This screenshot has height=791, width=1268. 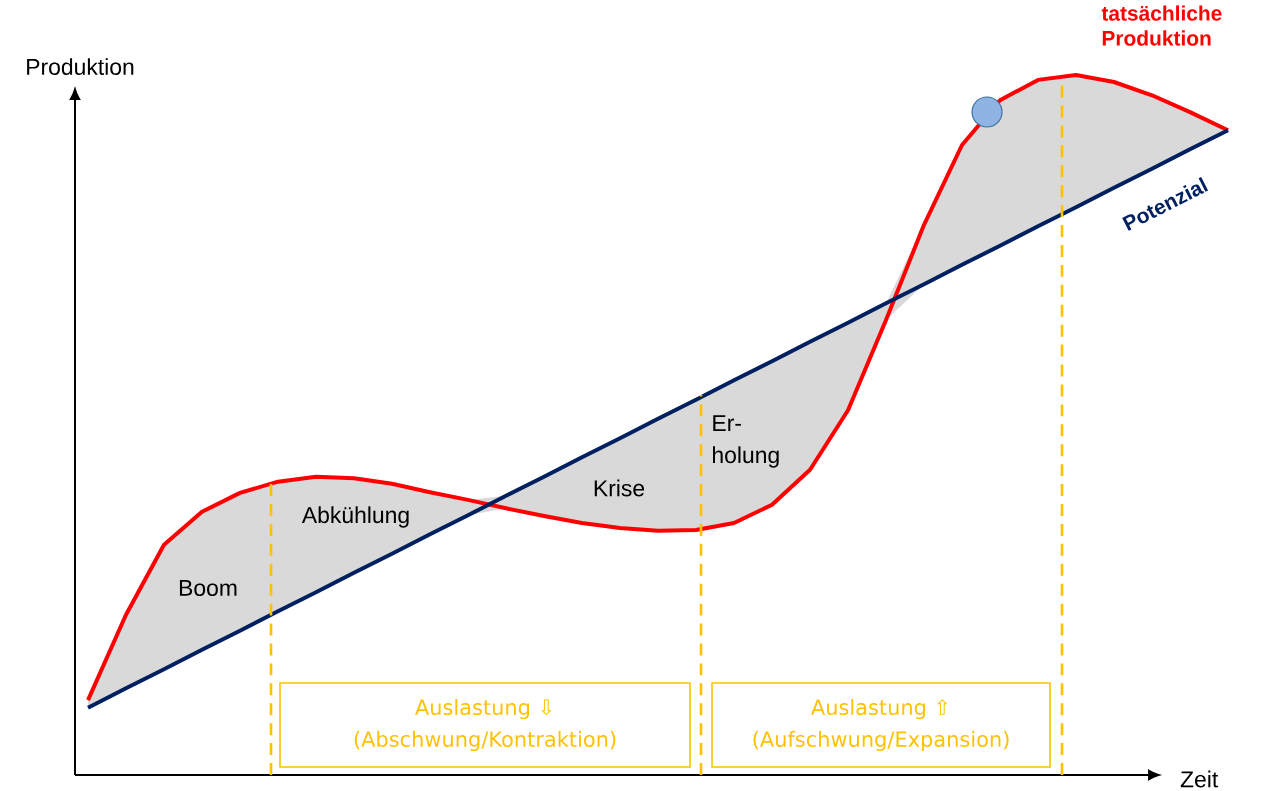 What do you see at coordinates (746, 457) in the screenshot?
I see `annotation: holung` at bounding box center [746, 457].